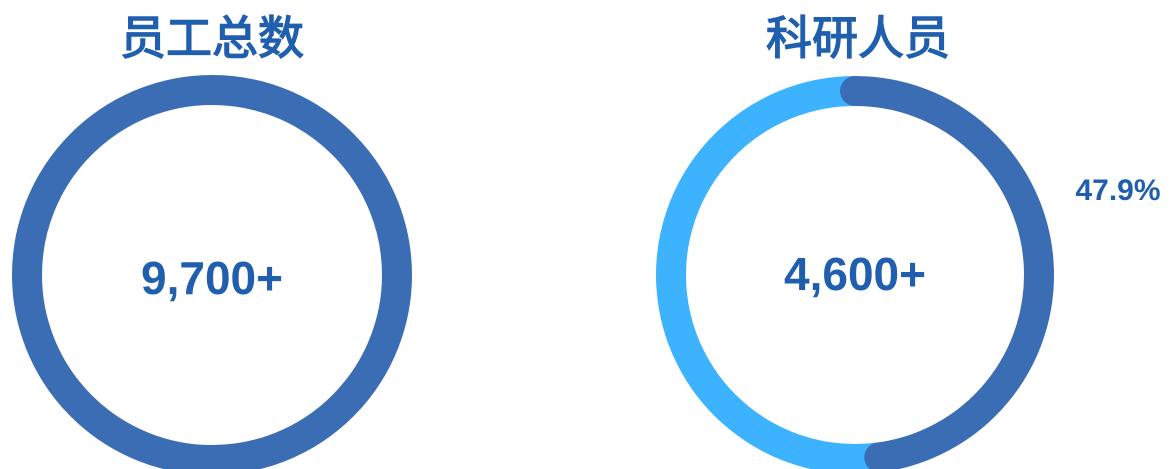 This screenshot has width=1174, height=469. I want to click on center-value-researchers: 4,600+, so click(855, 274).